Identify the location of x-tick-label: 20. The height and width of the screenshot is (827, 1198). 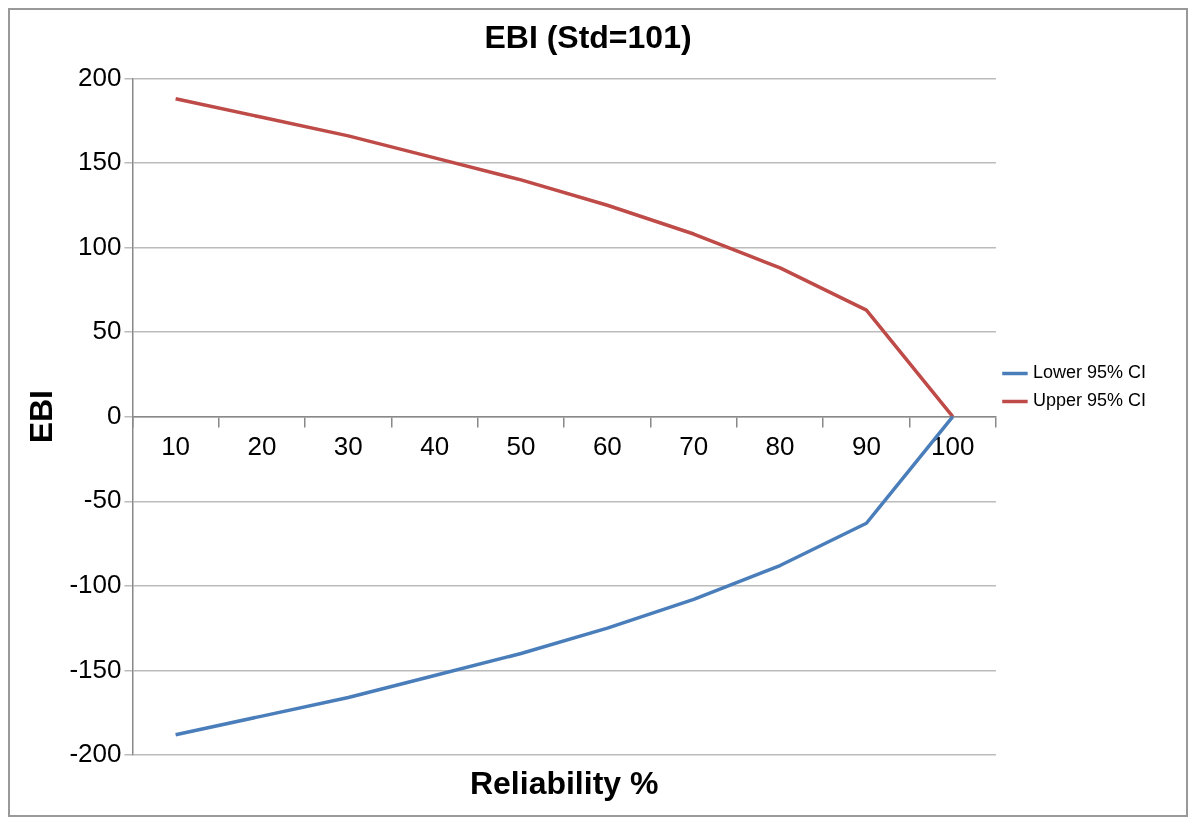
(262, 446).